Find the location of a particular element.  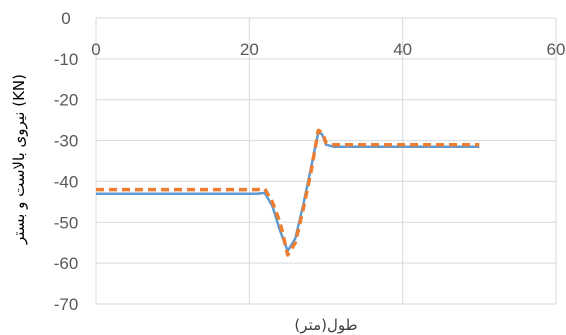

y-tick-label: 0 is located at coordinates (65, 18).